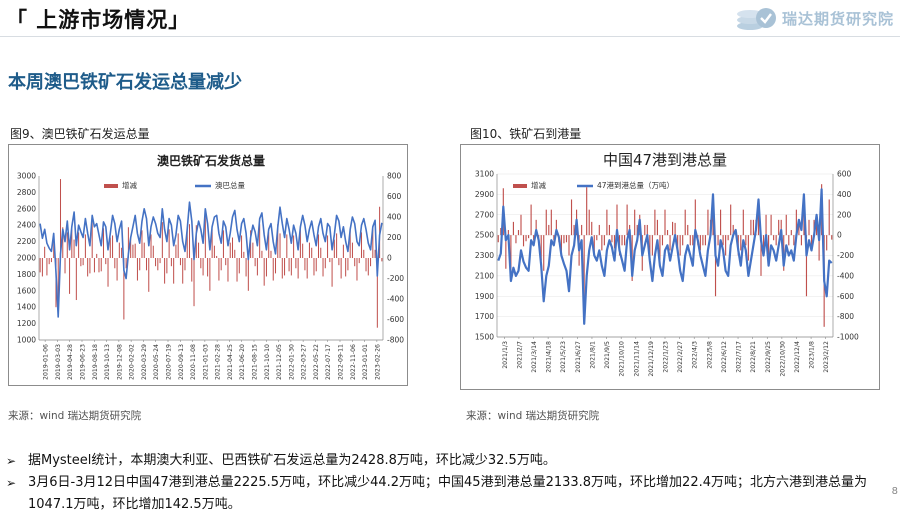 The width and height of the screenshot is (900, 524). What do you see at coordinates (665, 160) in the screenshot?
I see `chart-title: 中国47港到港总量` at bounding box center [665, 160].